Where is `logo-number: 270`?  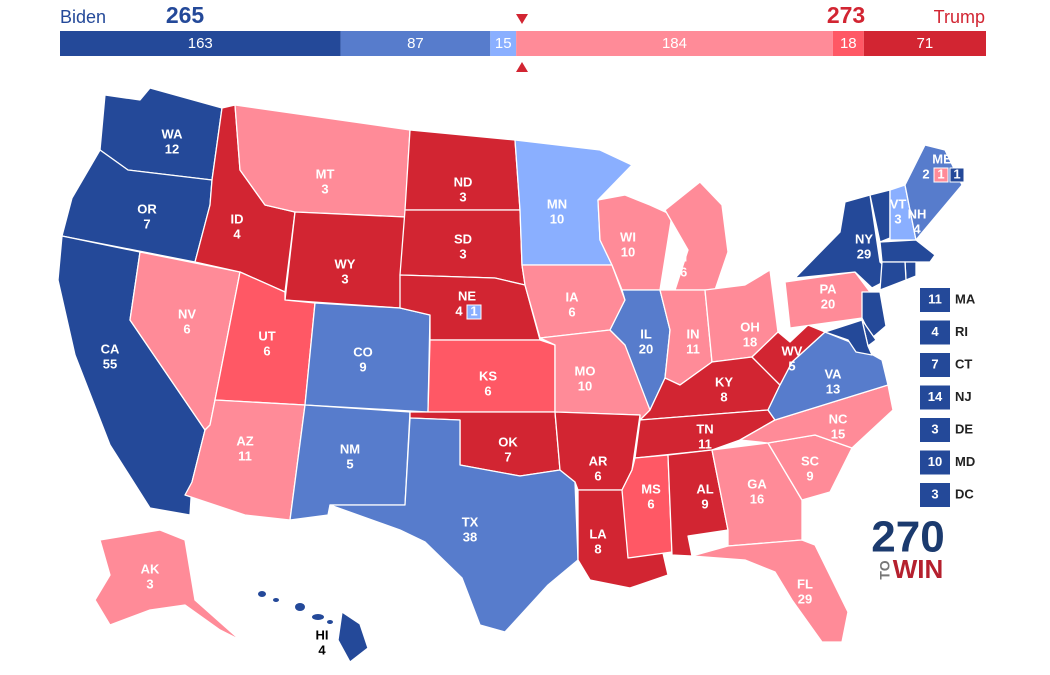 logo-number: 270 is located at coordinates (907, 537).